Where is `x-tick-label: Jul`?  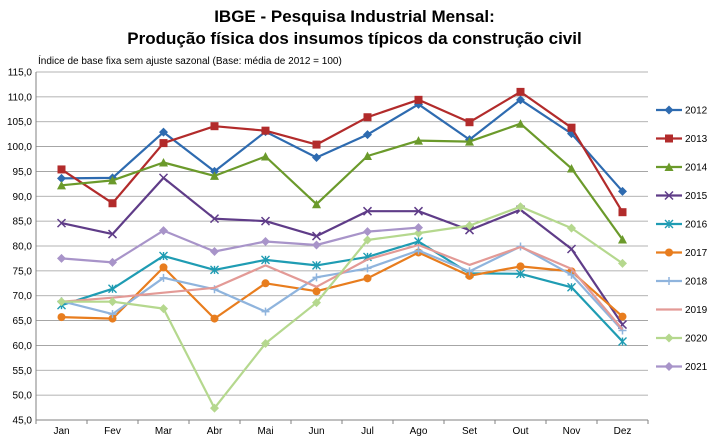
x-tick-label: Jul is located at coordinates (367, 431).